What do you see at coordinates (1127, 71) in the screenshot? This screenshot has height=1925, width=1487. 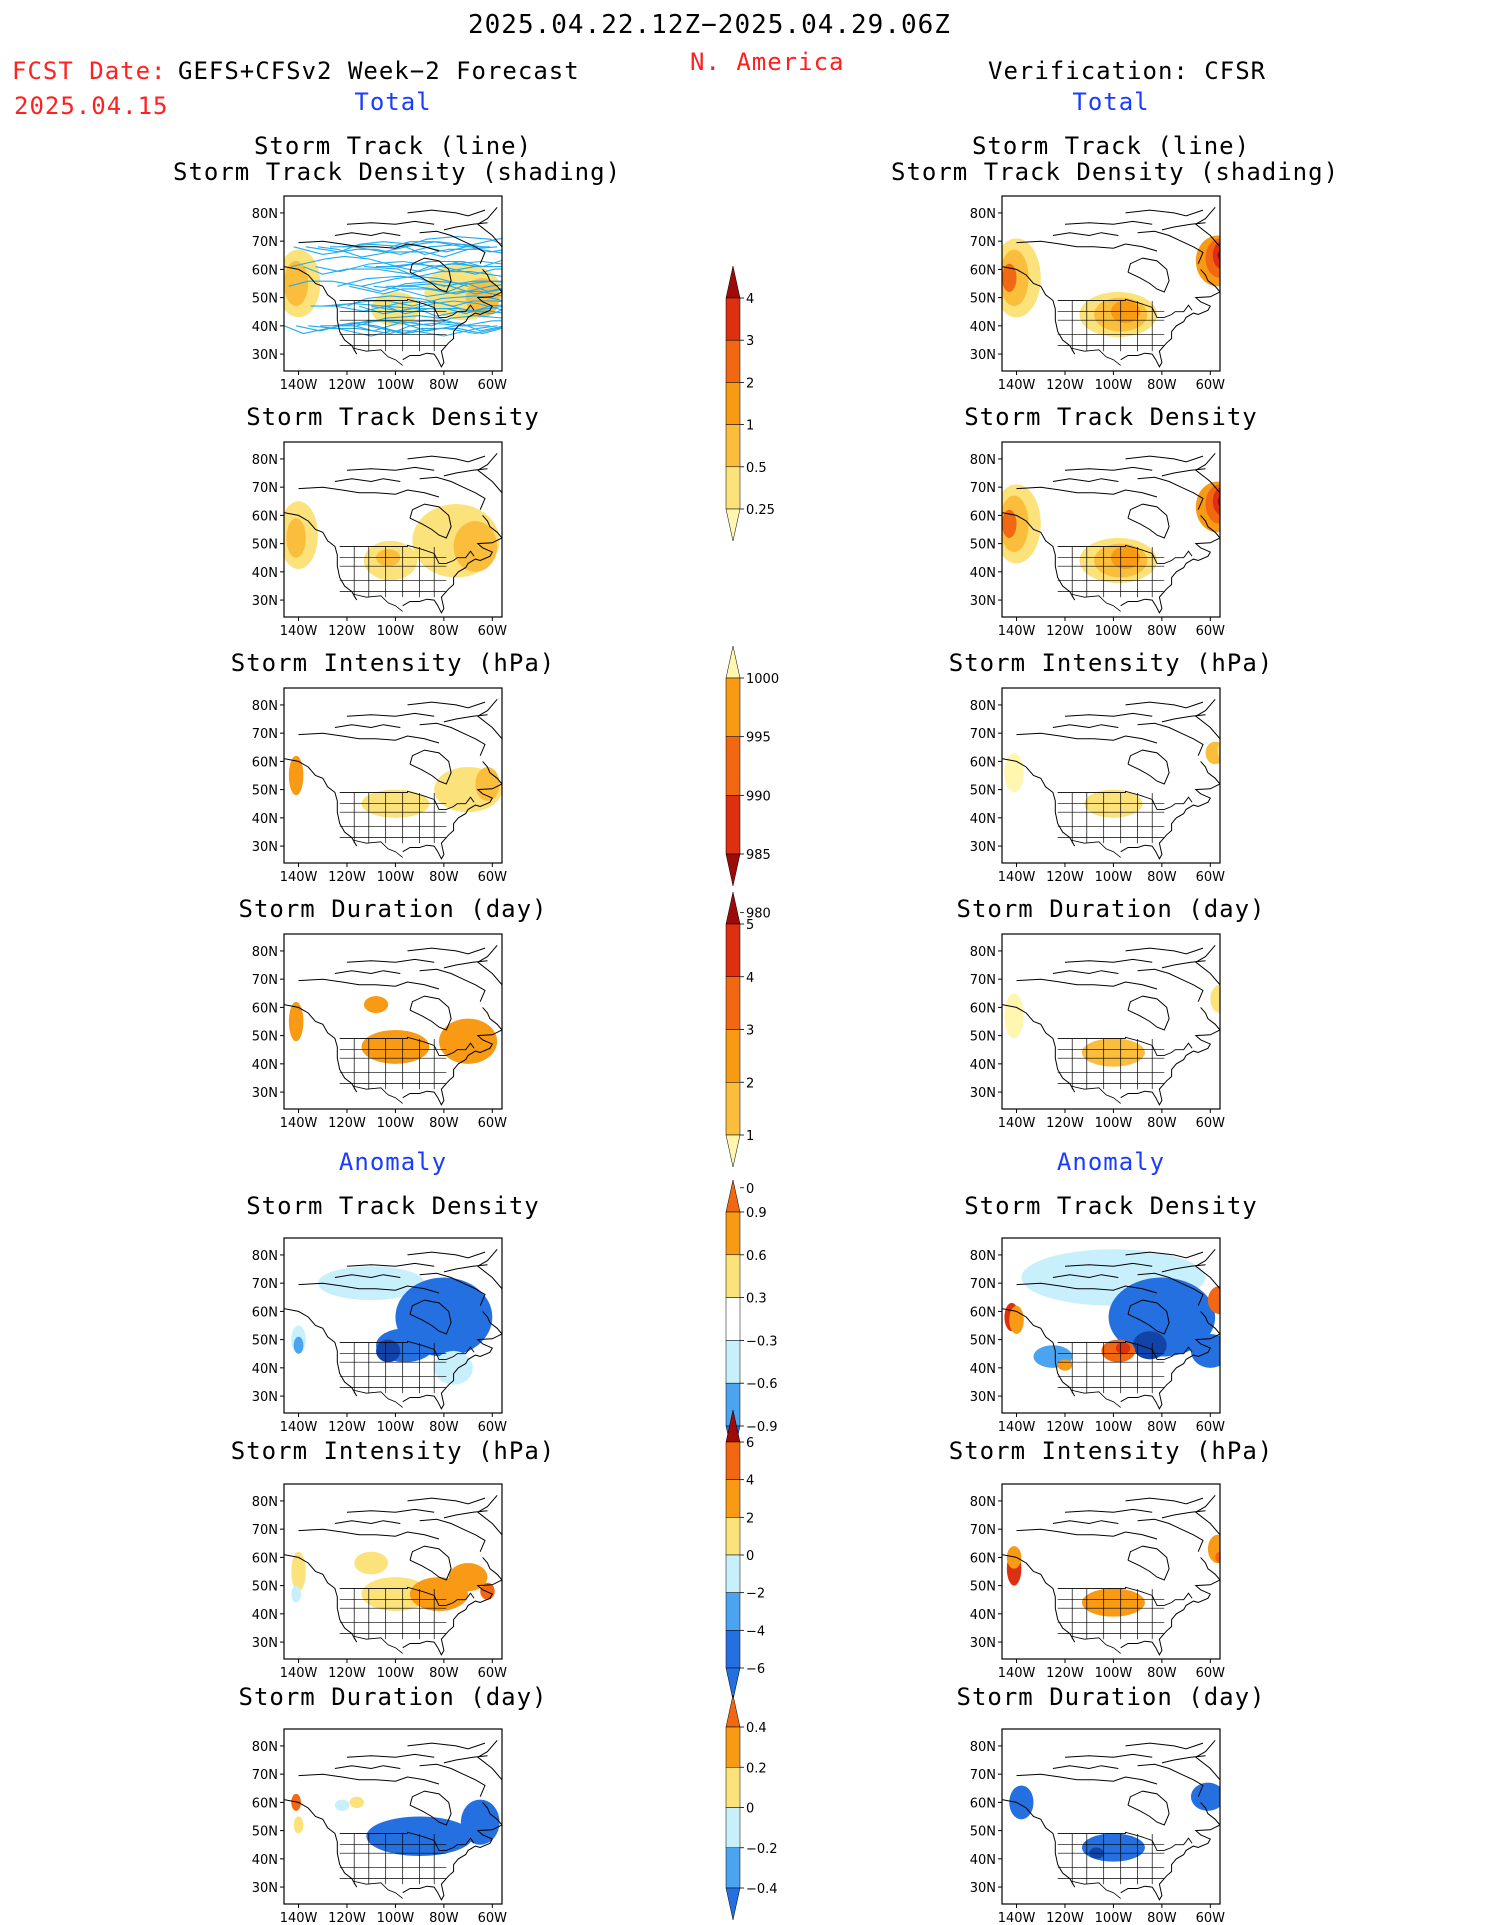 I see `verification-label: Verification: CFSR` at bounding box center [1127, 71].